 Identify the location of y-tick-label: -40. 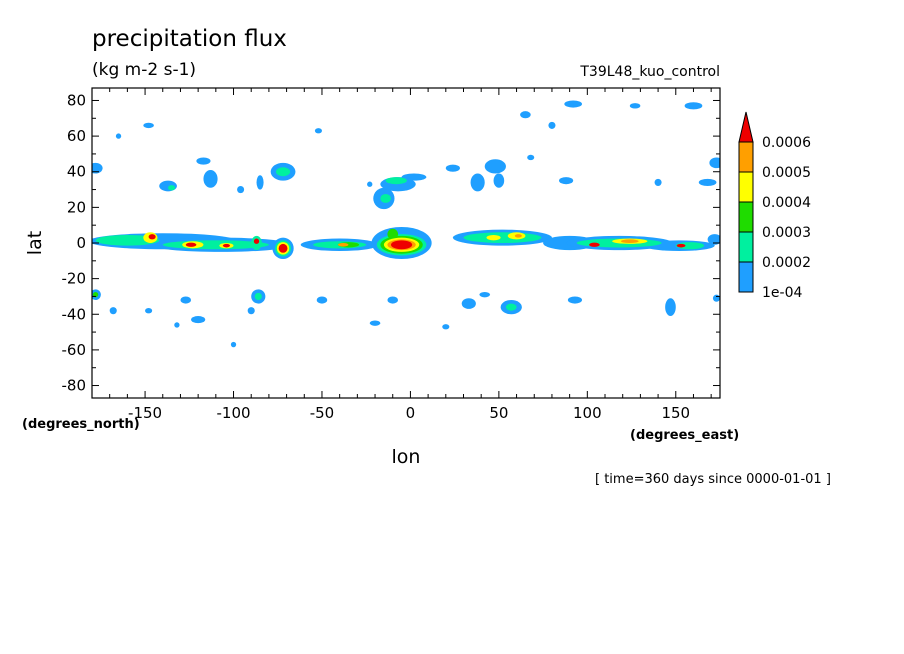
(74, 314).